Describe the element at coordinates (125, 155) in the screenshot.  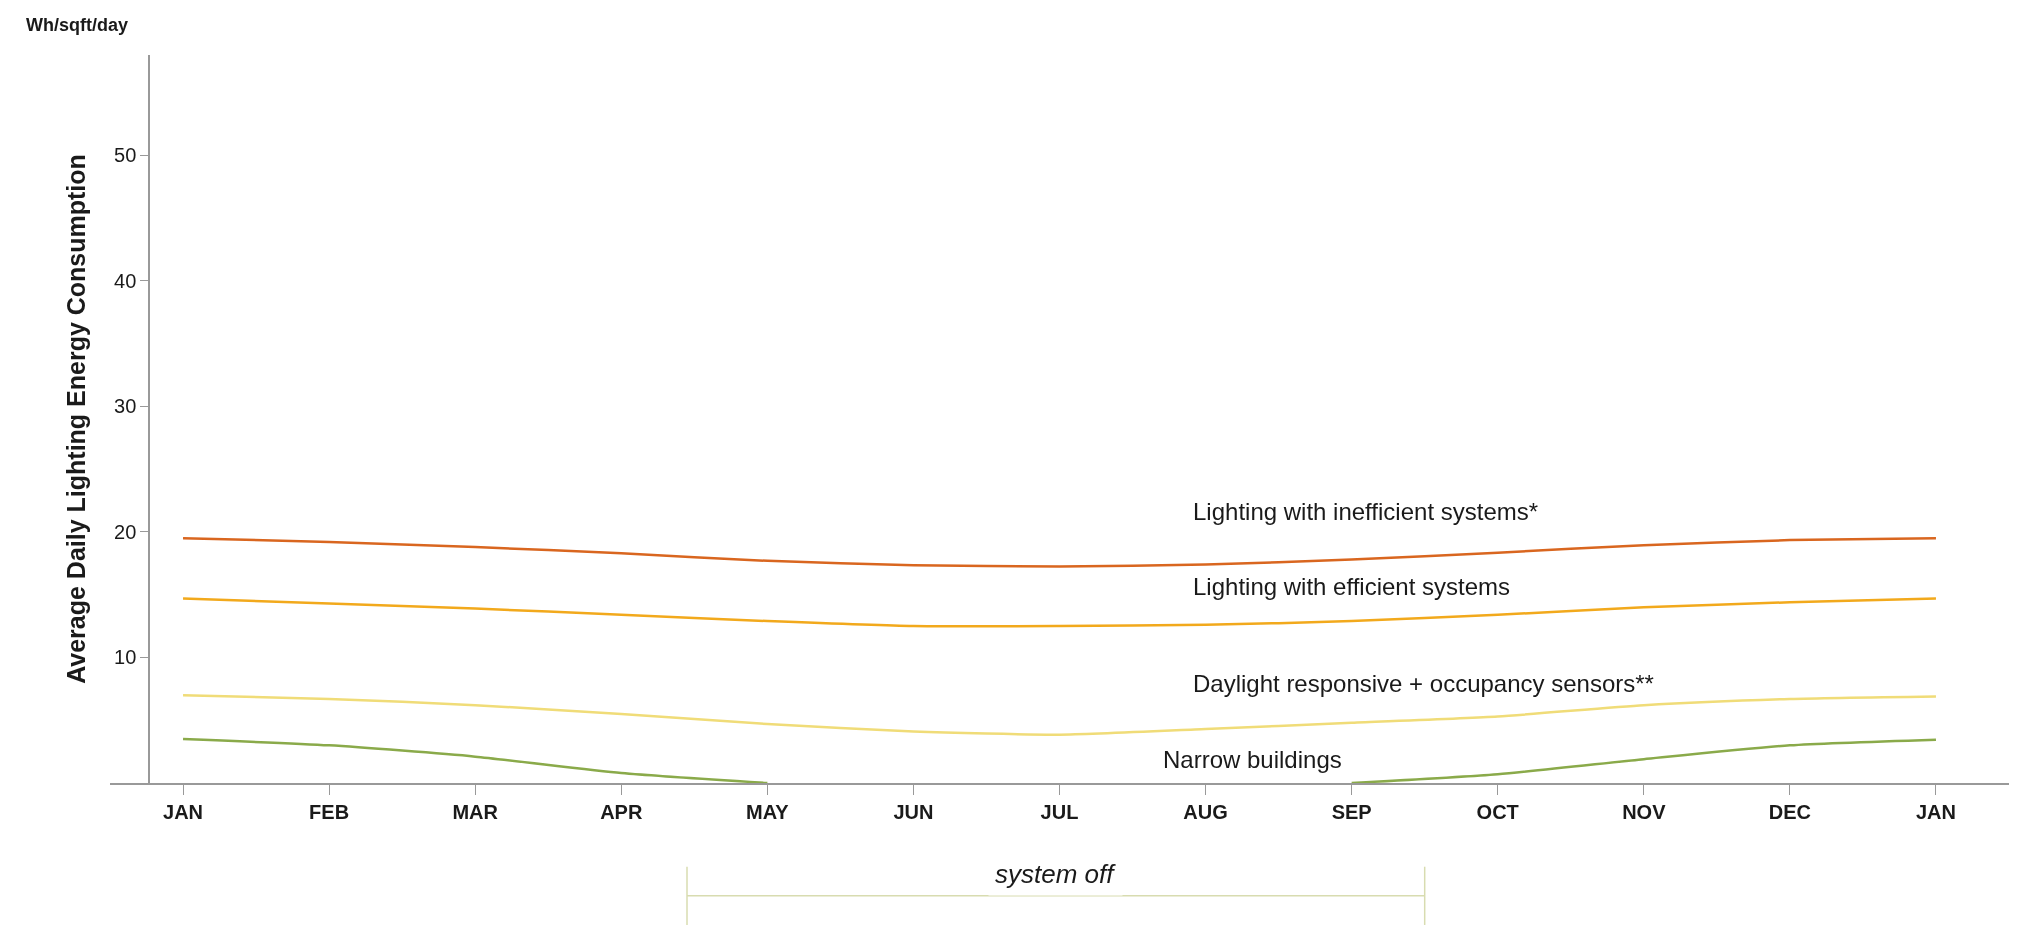
I see `y-tick-label: 50` at that location.